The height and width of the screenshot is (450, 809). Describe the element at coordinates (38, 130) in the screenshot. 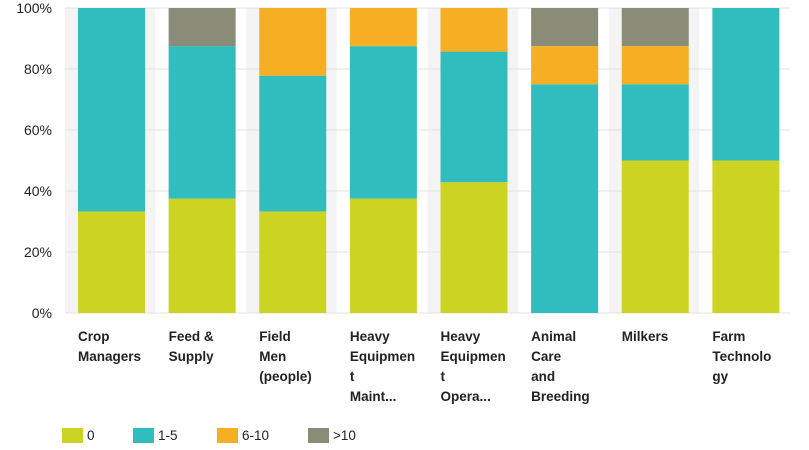

I see `y-tick-label: 60%` at that location.